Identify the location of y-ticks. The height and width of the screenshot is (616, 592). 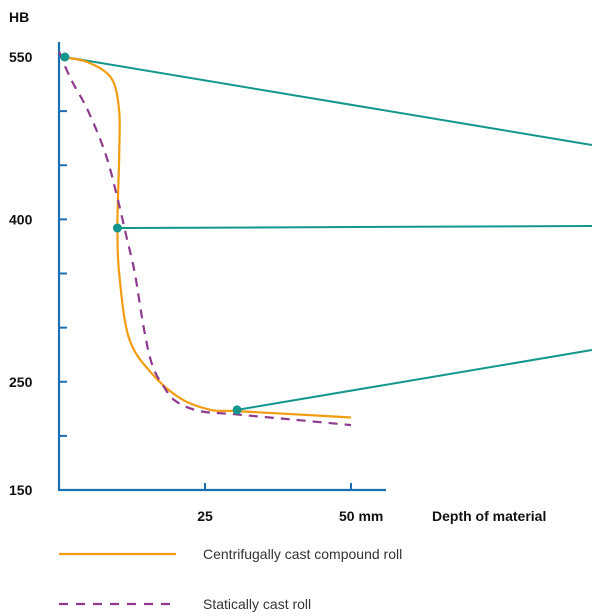
(63, 273).